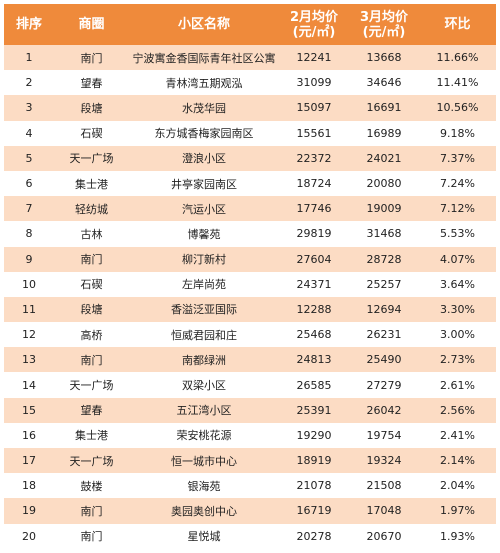 The height and width of the screenshot is (553, 500). Describe the element at coordinates (384, 133) in the screenshot. I see `cell-mar-price: 16989` at that location.